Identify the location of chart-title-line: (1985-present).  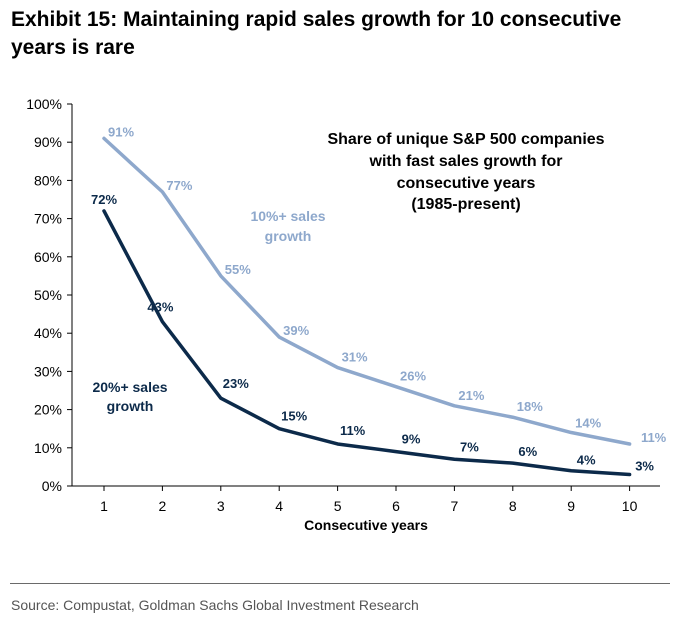
(465, 204).